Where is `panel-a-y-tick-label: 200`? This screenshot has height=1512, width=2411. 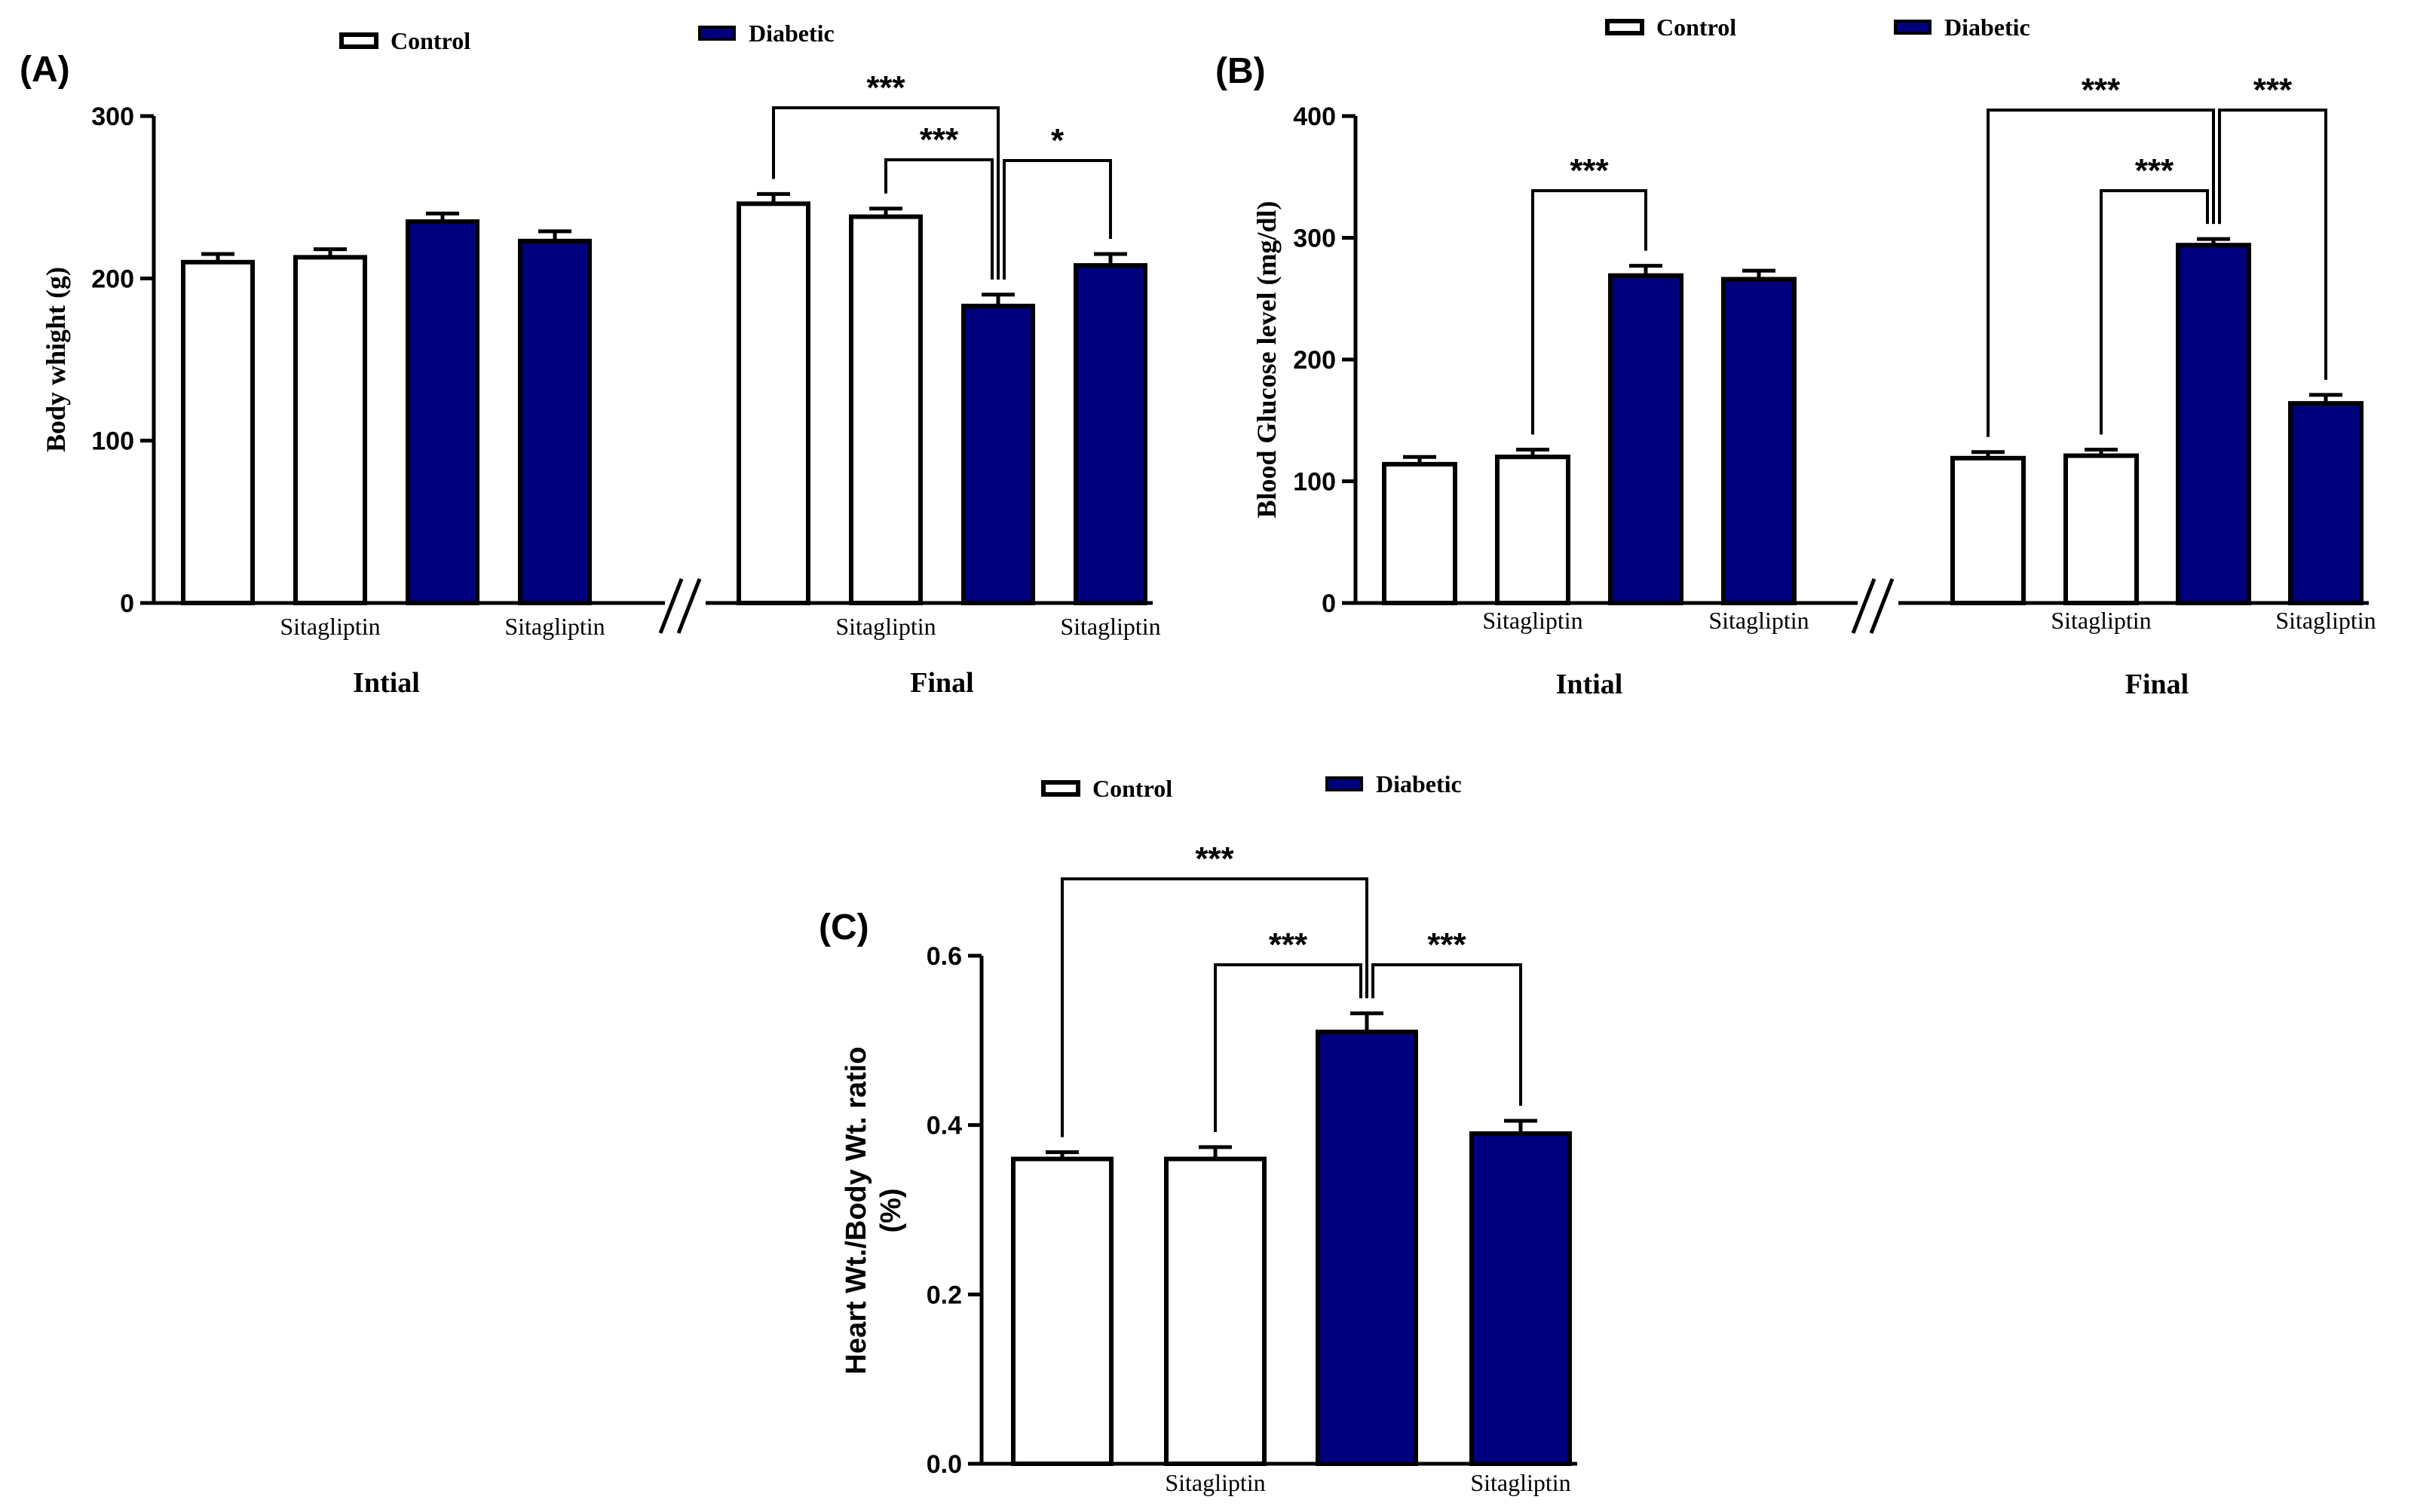 panel-a-y-tick-label: 200 is located at coordinates (112, 279).